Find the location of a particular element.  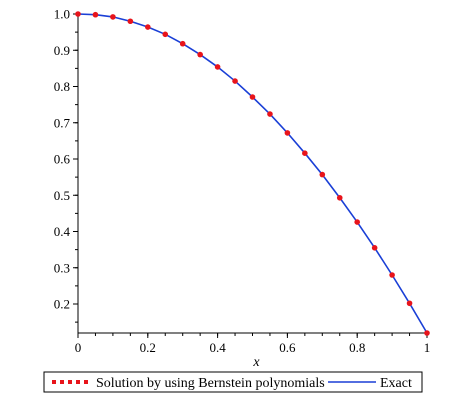

y-tick-label: 0.3 is located at coordinates (62, 267).